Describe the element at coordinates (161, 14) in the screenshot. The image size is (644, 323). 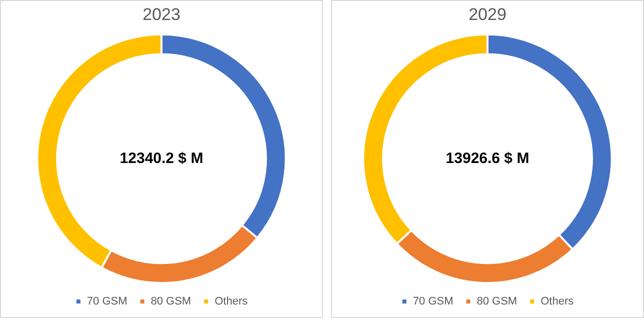
I see `chart-title: 2023` at that location.